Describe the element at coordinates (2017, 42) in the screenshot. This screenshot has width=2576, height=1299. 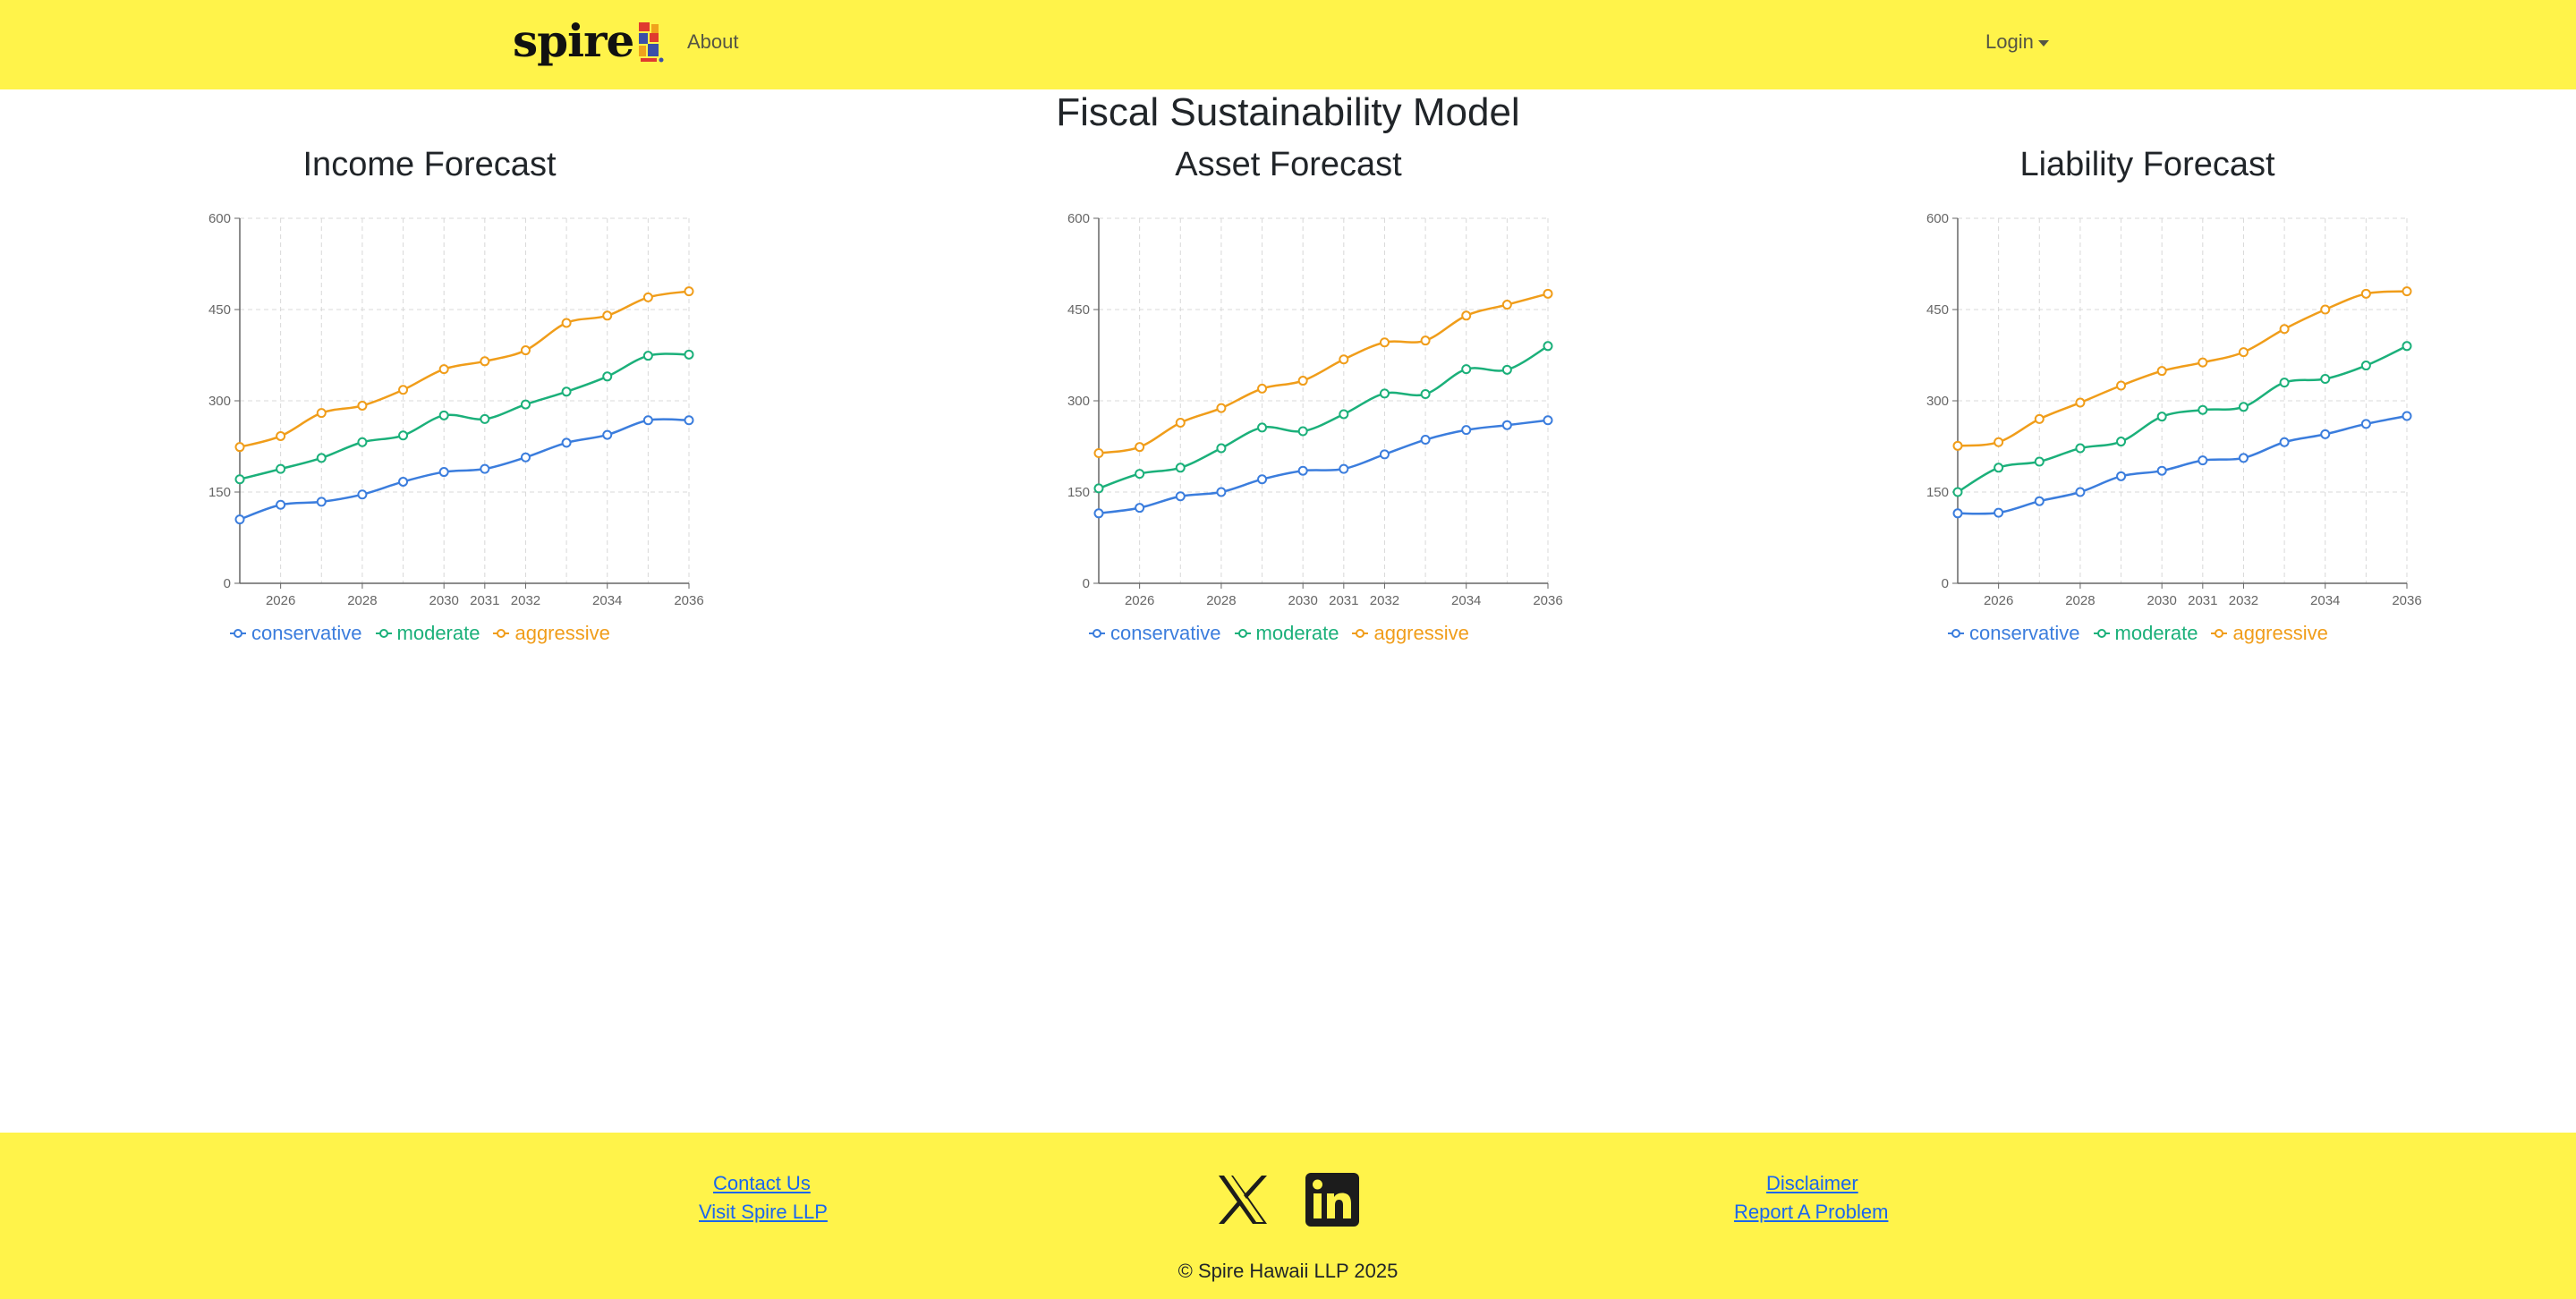
I see `login-dropdown-toggle: Login` at that location.